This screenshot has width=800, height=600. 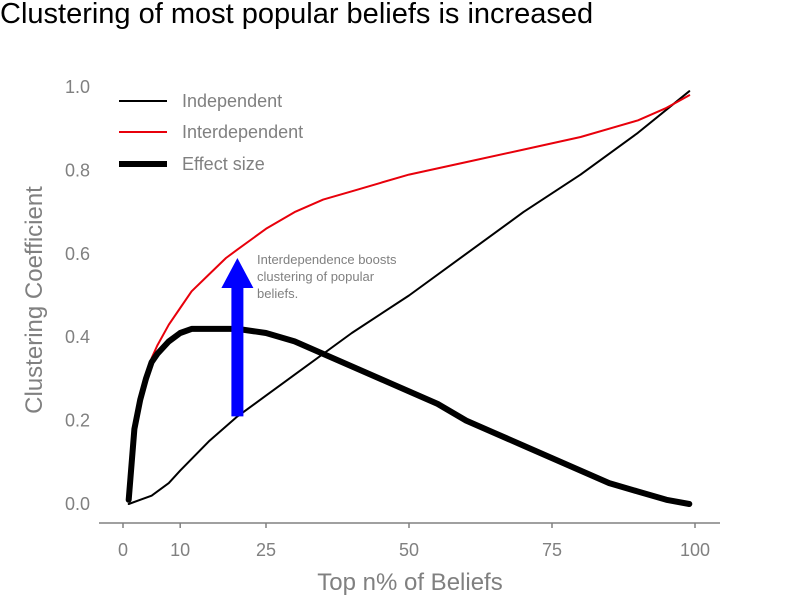 I want to click on y-tick-label: 0.0, so click(x=77, y=504).